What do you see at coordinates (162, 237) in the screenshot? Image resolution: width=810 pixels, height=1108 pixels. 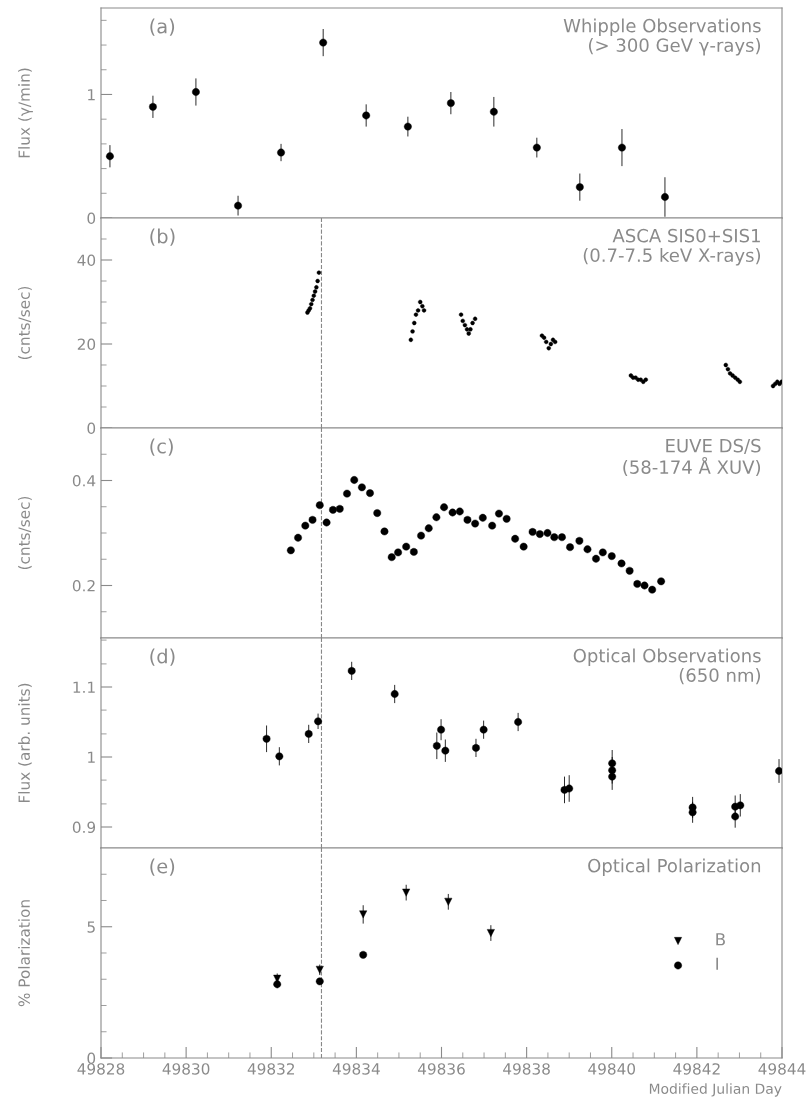 I see `annotation: (b)` at bounding box center [162, 237].